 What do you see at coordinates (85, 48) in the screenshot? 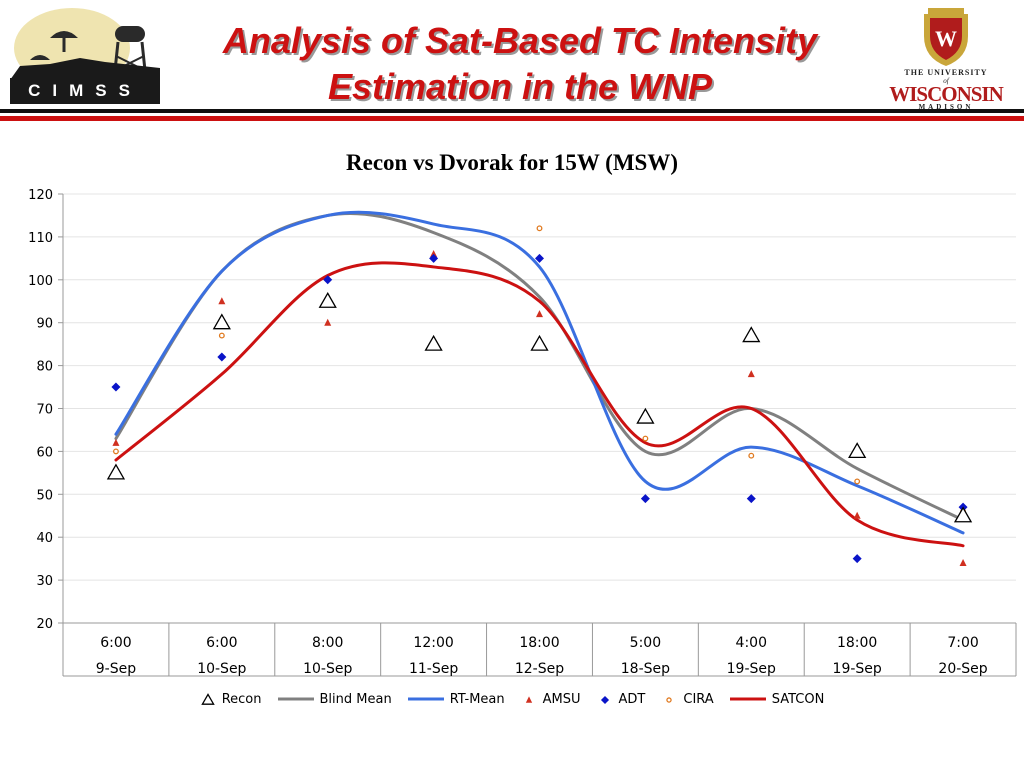
I see `cimss-logo-art` at bounding box center [85, 48].